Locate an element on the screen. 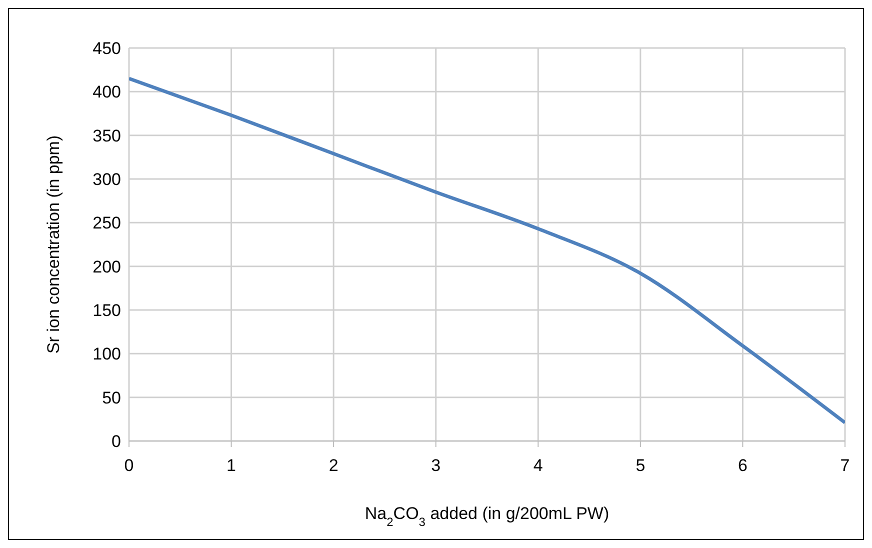  y-tick-label: 0 is located at coordinates (116, 442).